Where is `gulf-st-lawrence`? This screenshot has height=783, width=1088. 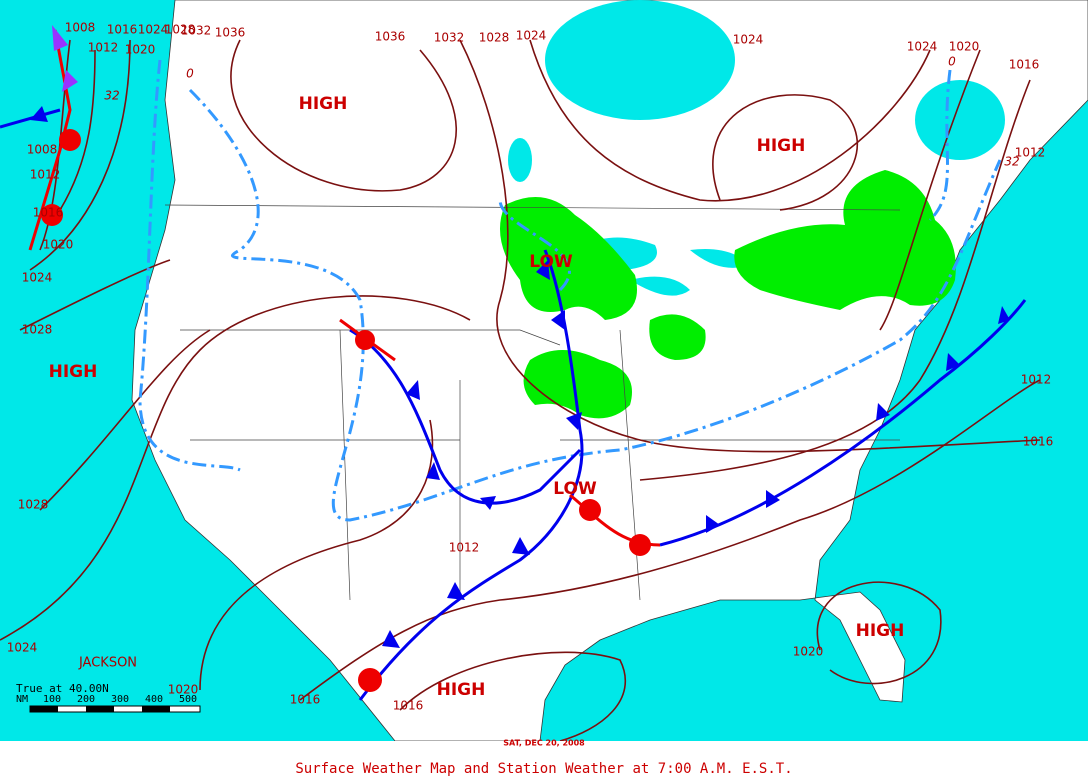 gulf-st-lawrence is located at coordinates (960, 120).